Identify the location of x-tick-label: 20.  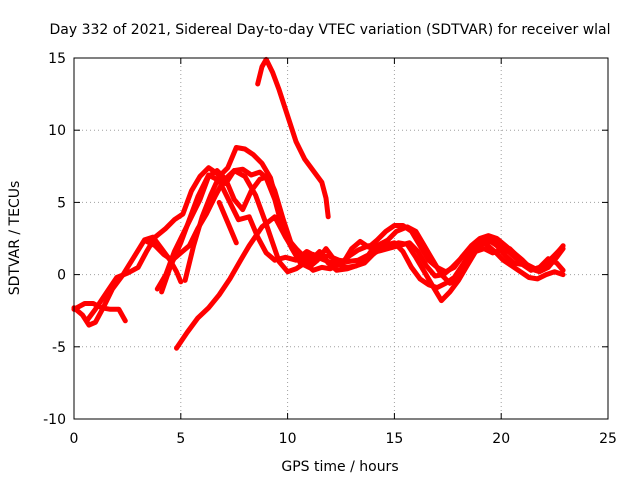
(501, 439).